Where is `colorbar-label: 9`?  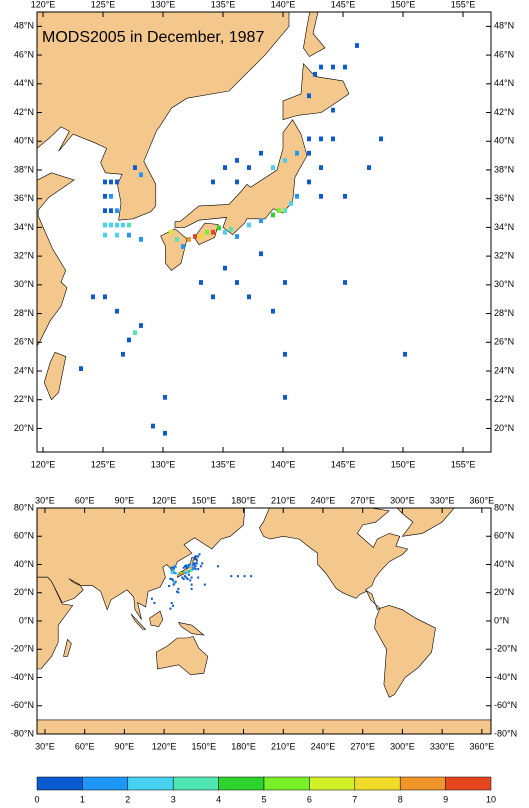 colorbar-label: 9 is located at coordinates (445, 799).